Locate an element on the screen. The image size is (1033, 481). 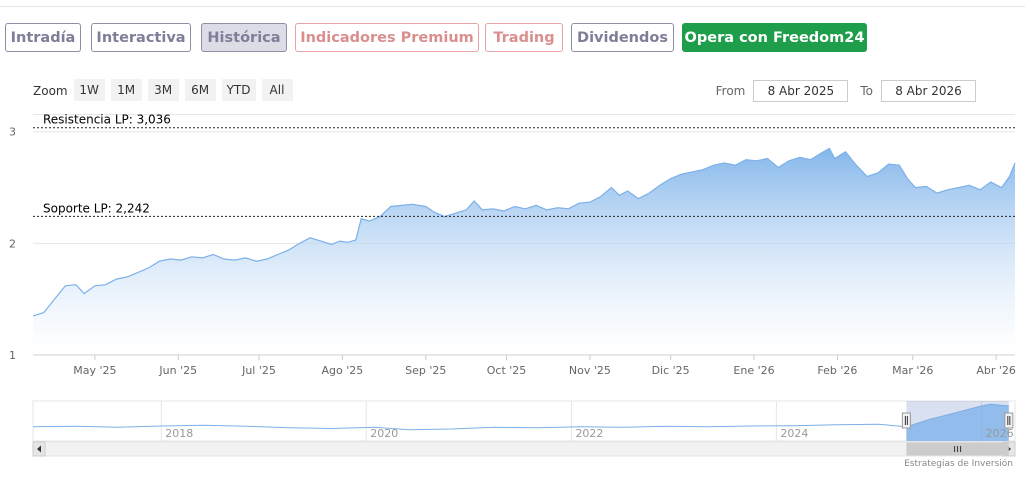
y-tick-label: 1 is located at coordinates (12, 355).